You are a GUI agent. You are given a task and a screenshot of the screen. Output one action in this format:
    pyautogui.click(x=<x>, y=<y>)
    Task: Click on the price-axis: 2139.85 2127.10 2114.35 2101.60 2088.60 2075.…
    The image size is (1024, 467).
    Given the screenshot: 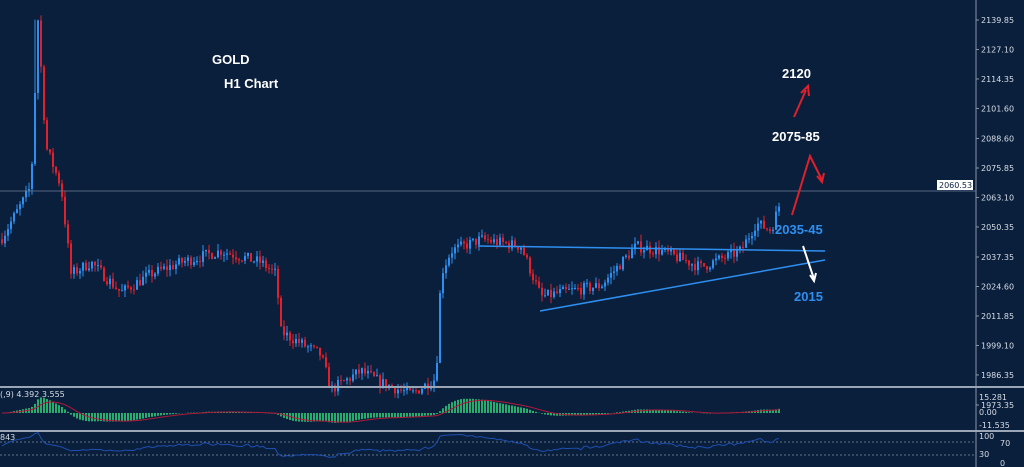 What is the action you would take?
    pyautogui.click(x=995, y=213)
    